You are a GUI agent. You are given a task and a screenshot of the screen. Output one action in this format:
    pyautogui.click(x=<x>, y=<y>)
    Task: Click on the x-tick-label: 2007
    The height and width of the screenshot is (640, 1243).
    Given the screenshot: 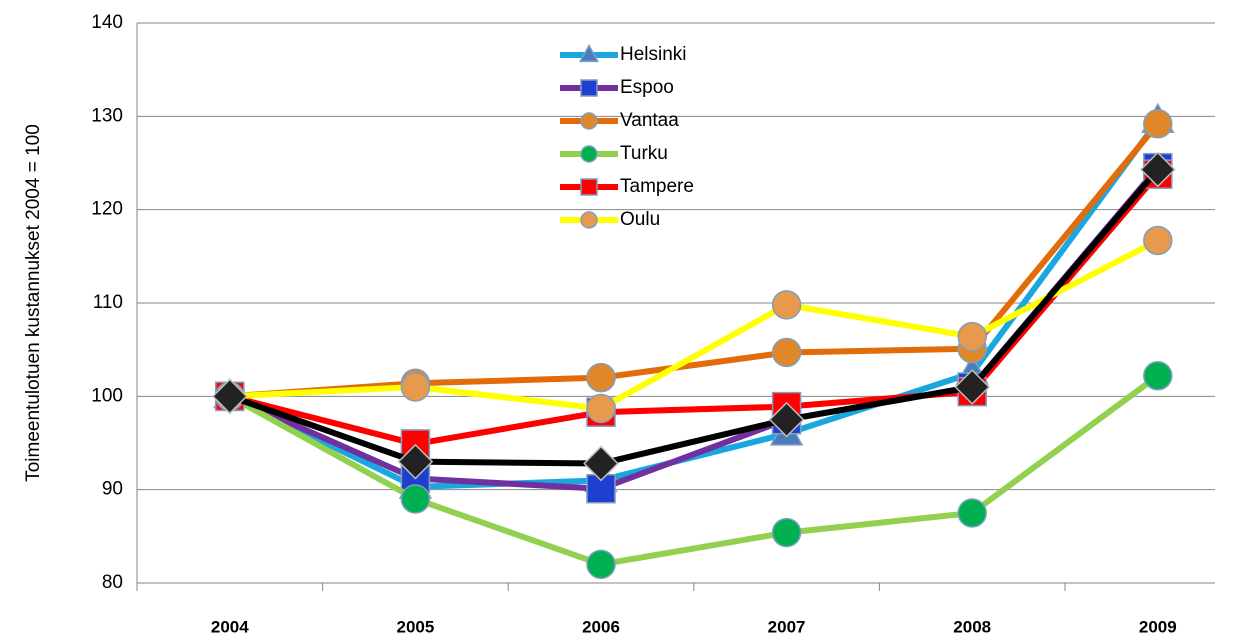 What is the action you would take?
    pyautogui.click(x=787, y=626)
    